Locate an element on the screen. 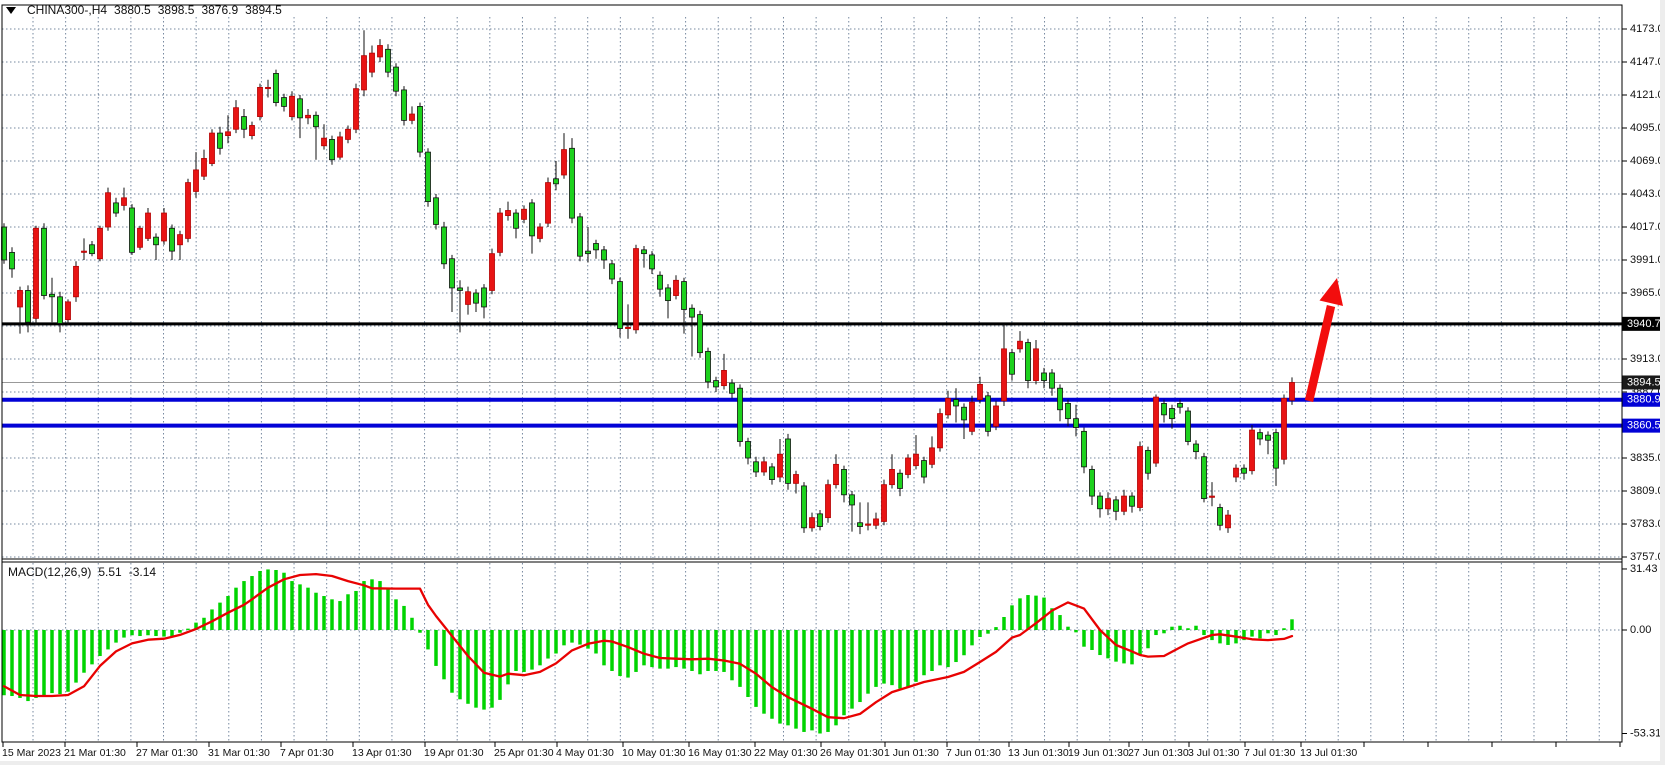 The width and height of the screenshot is (1665, 765). symbol-dropdown-icon is located at coordinates (11, 10).